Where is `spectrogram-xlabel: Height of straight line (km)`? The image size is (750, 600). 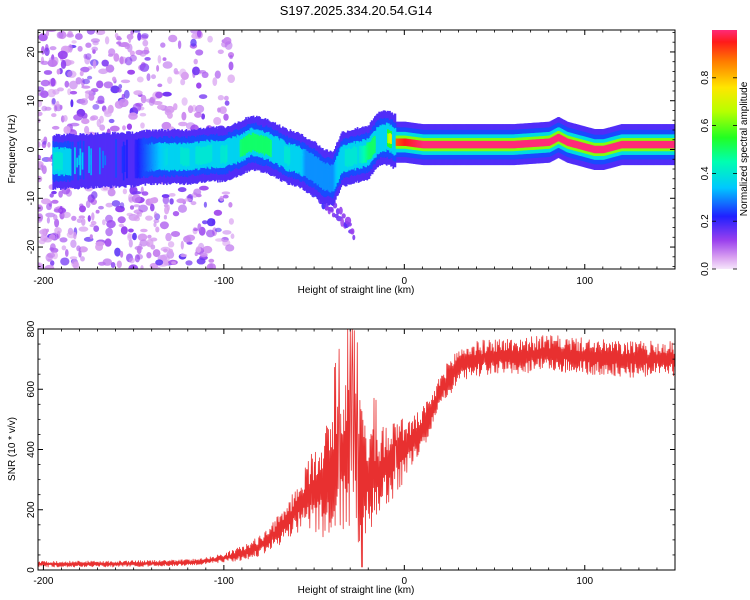
spectrogram-xlabel: Height of straight line (km) is located at coordinates (356, 290).